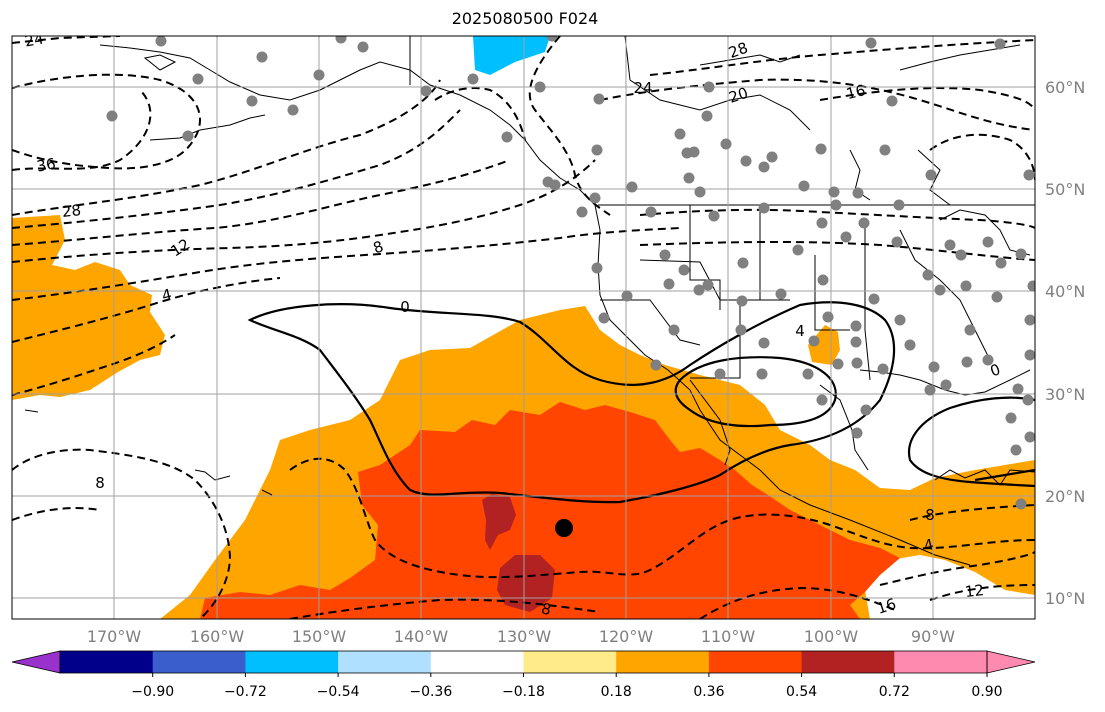 Image resolution: width=1105 pixels, height=712 pixels. I want to click on colorbar-tick-label: −0.54, so click(338, 692).